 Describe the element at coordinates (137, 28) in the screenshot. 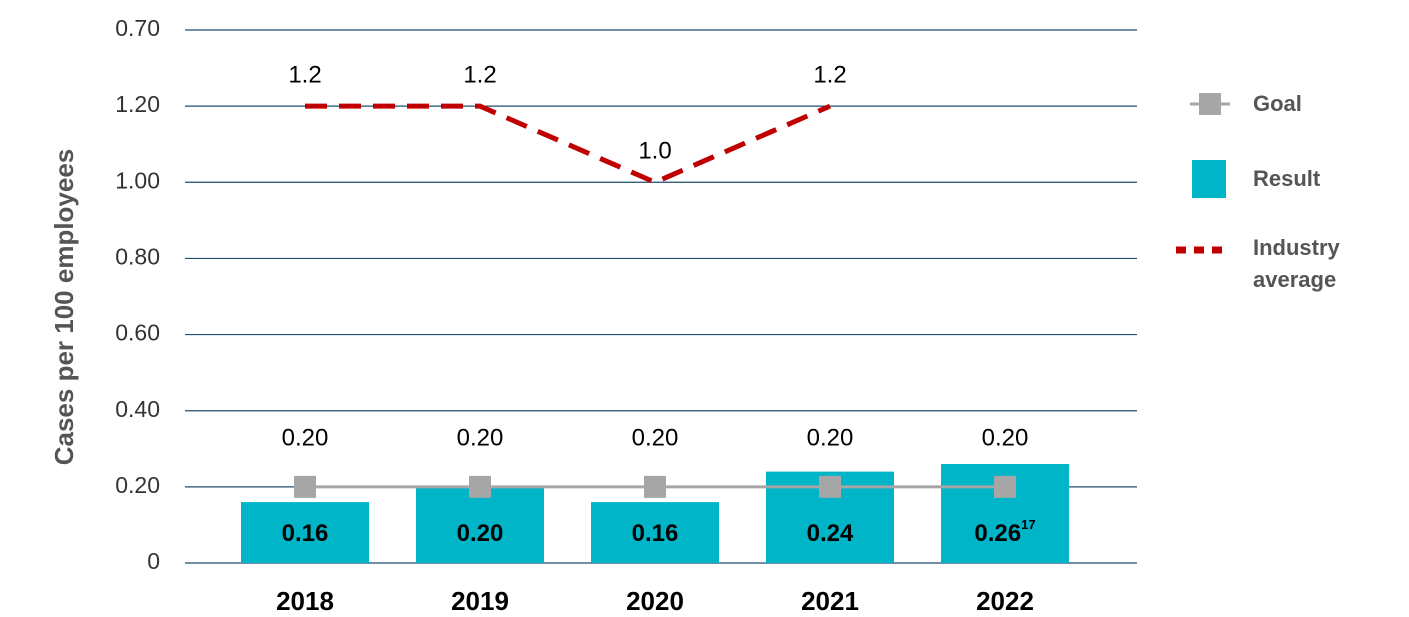

I see `y-tick-label: 0.70` at that location.